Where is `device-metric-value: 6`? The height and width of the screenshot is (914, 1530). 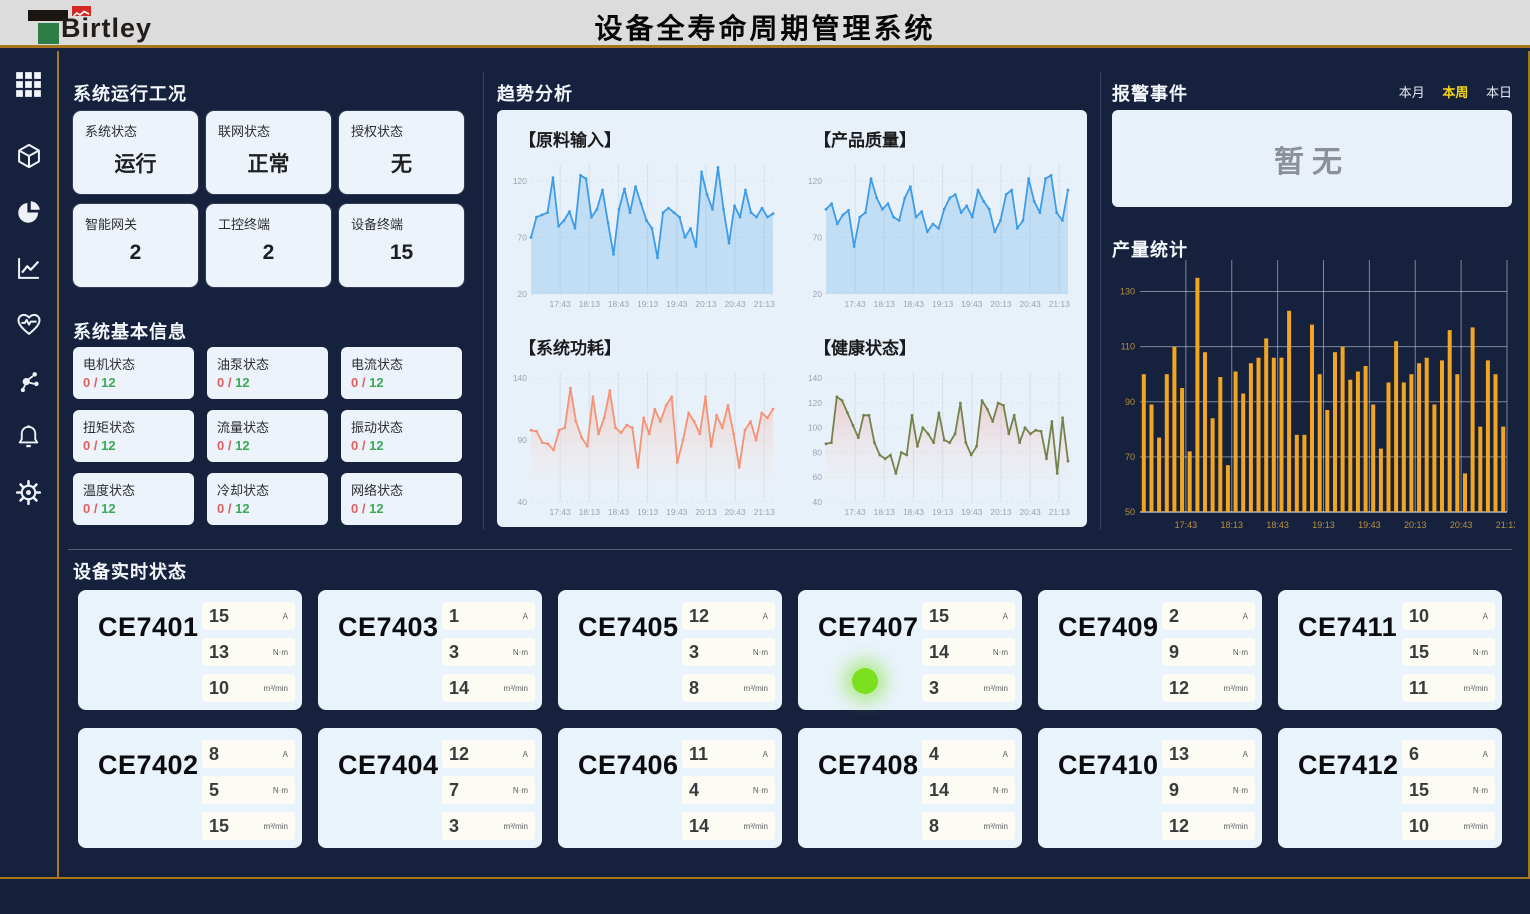 device-metric-value: 6 is located at coordinates (1414, 753).